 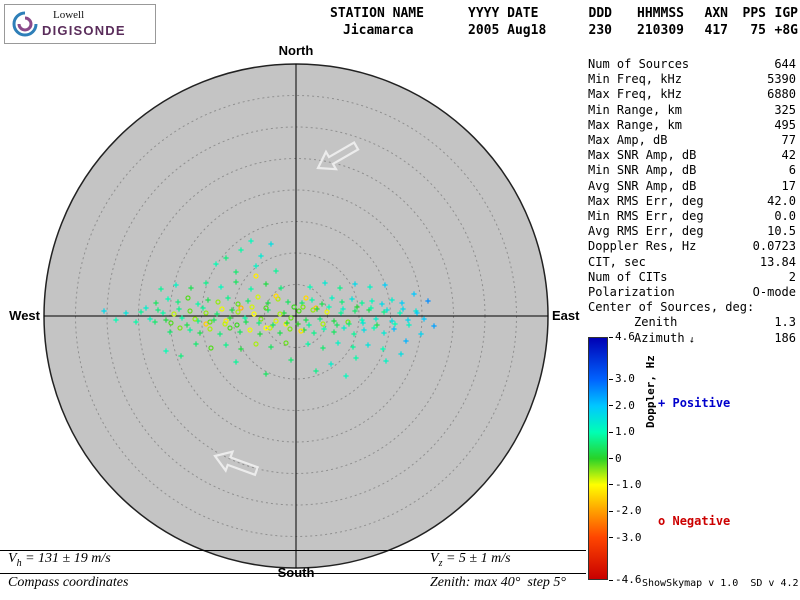 What do you see at coordinates (656, 322) in the screenshot?
I see `stat-label: Zenith` at bounding box center [656, 322].